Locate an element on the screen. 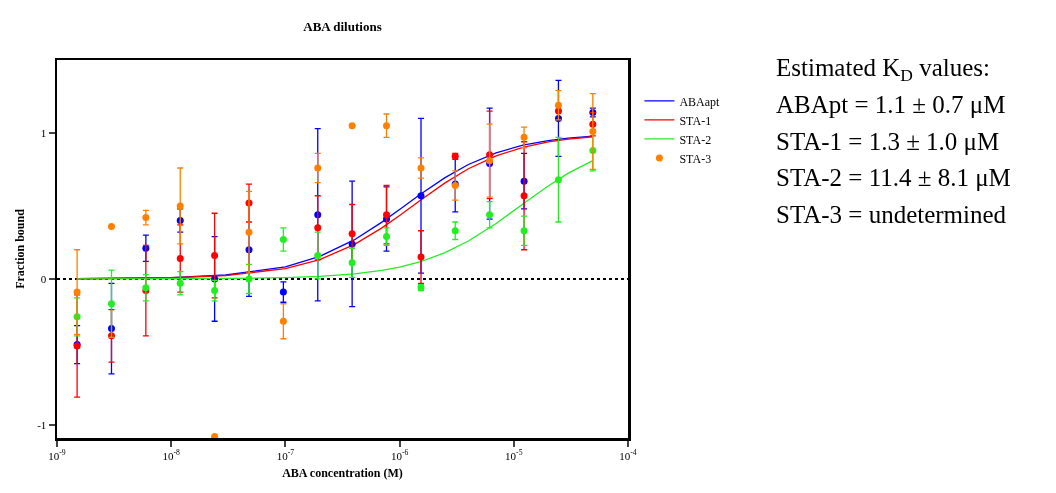 This screenshot has height=493, width=1056. x-tick-label: 10$^{-7}$ is located at coordinates (285, 455).